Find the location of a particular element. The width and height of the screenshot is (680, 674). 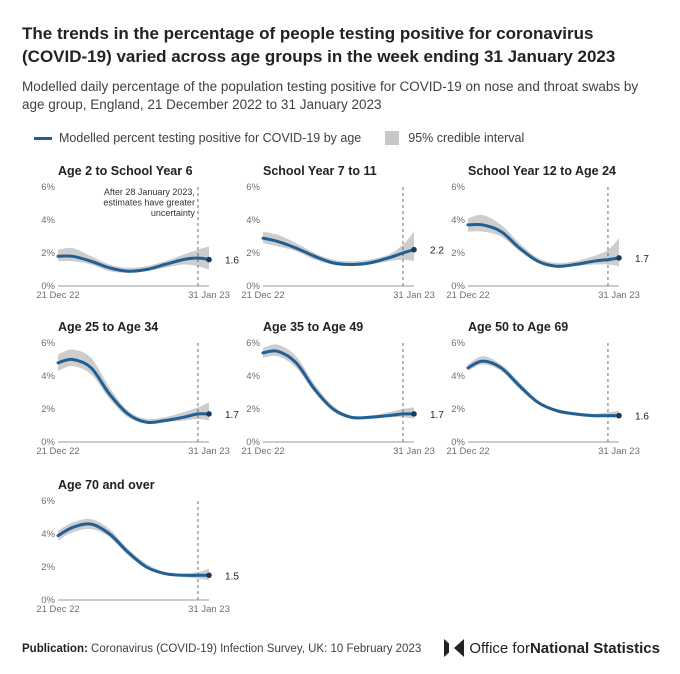

panel-title: School Year 12 to Age 24 is located at coordinates (542, 171).